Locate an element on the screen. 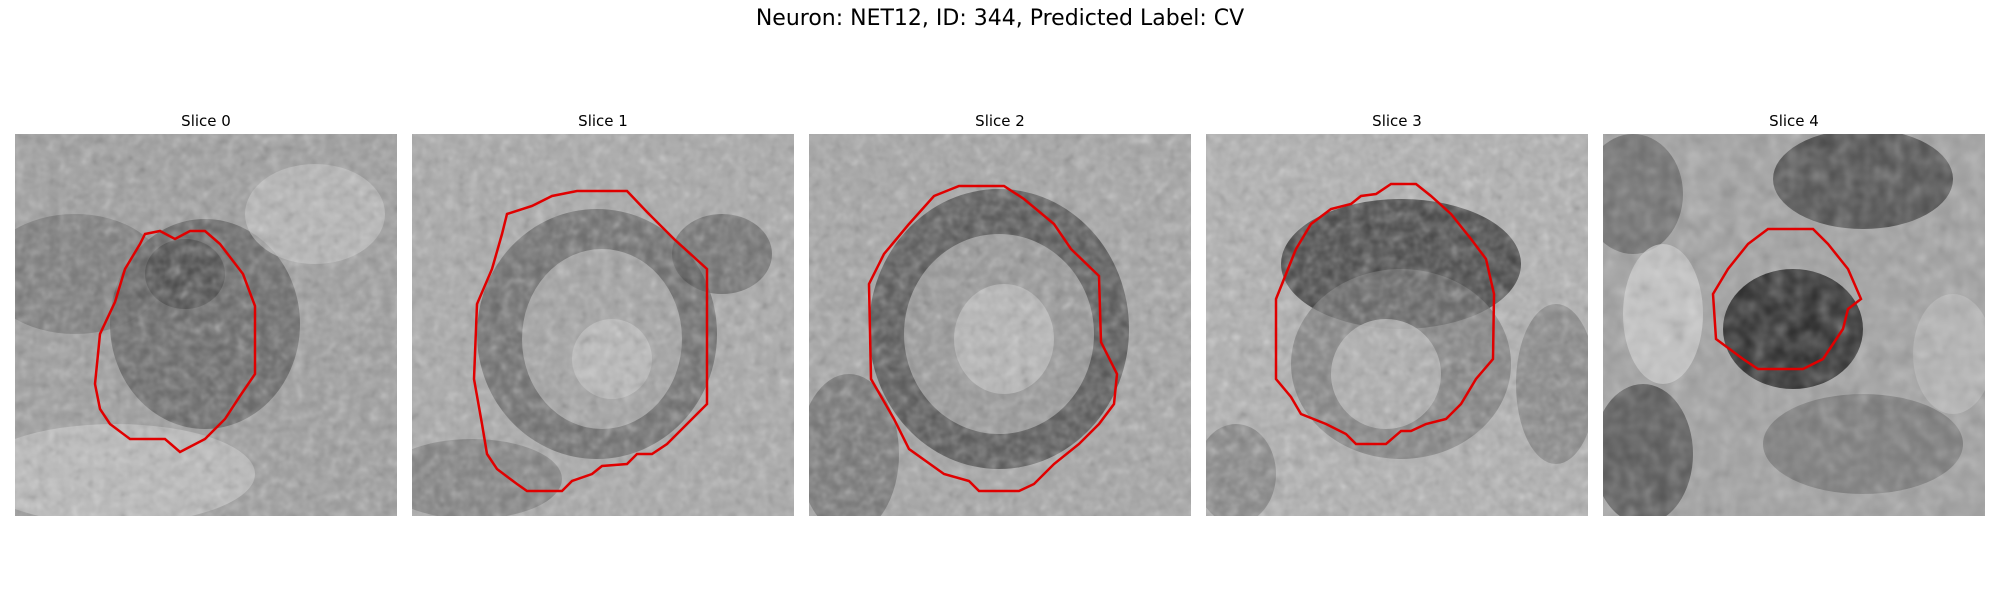 The height and width of the screenshot is (600, 2000). slice-panel-0: Slice 0 is located at coordinates (206, 313).